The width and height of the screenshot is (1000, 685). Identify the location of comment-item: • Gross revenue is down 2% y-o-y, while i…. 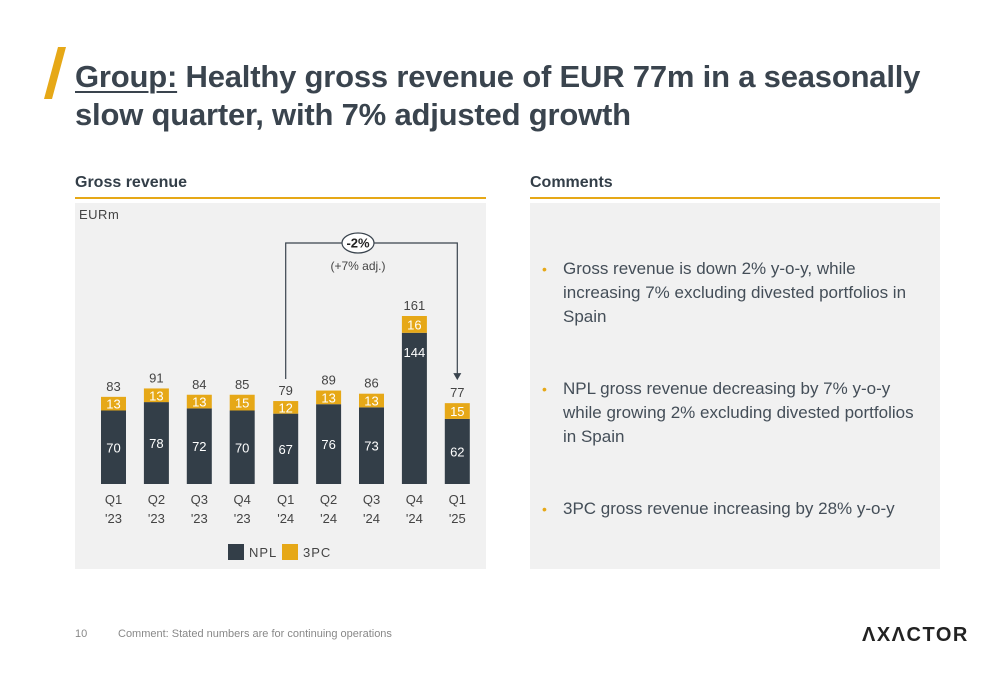
(730, 293).